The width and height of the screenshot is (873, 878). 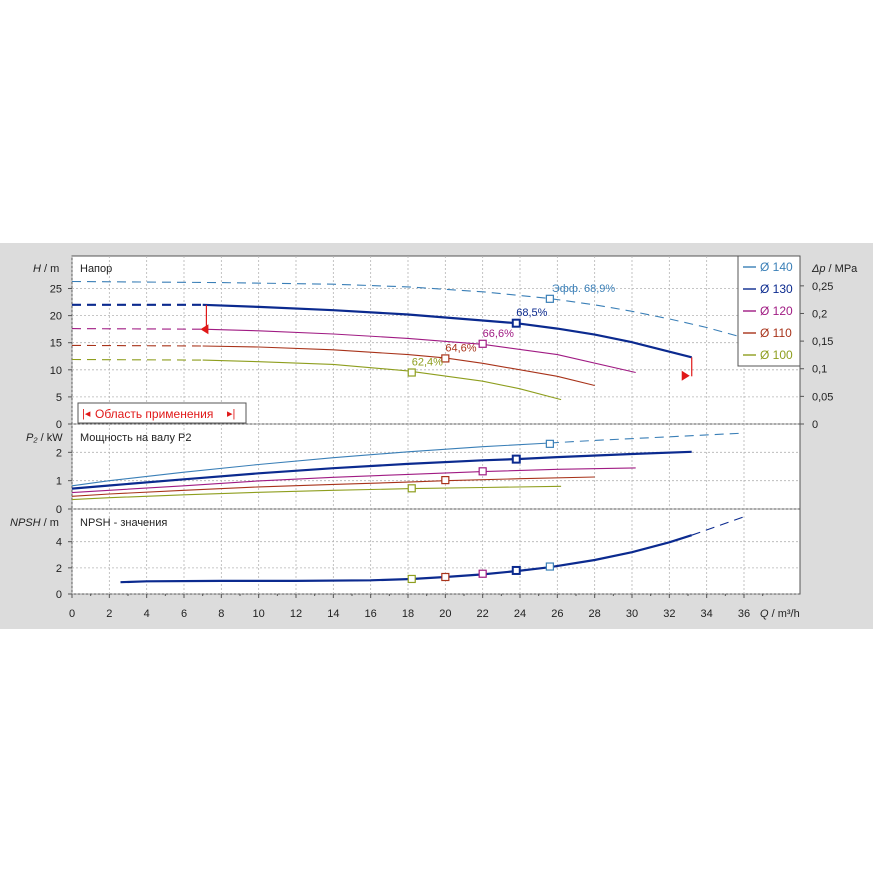 What do you see at coordinates (632, 614) in the screenshot?
I see `x-tick-30: 30` at bounding box center [632, 614].